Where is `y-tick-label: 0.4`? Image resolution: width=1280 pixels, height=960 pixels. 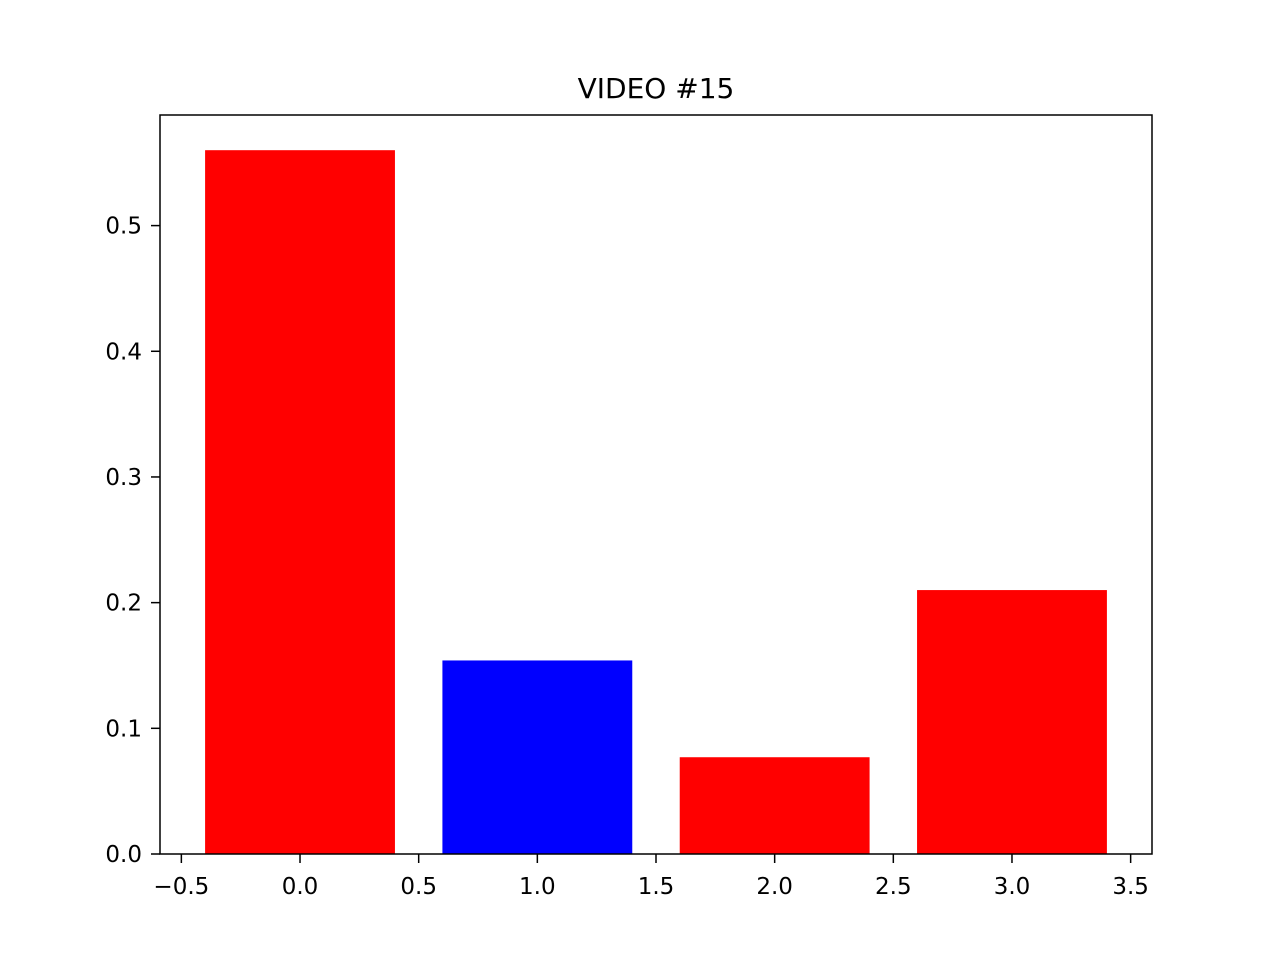 y-tick-label: 0.4 is located at coordinates (123, 352).